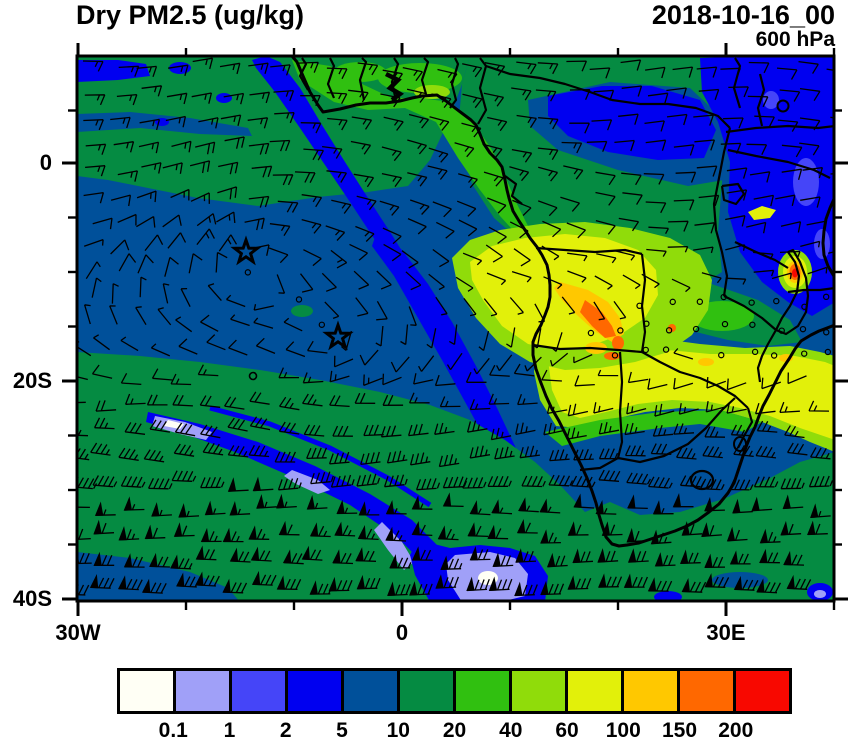  What do you see at coordinates (454, 730) in the screenshot?
I see `colorbar-value: 20` at bounding box center [454, 730].